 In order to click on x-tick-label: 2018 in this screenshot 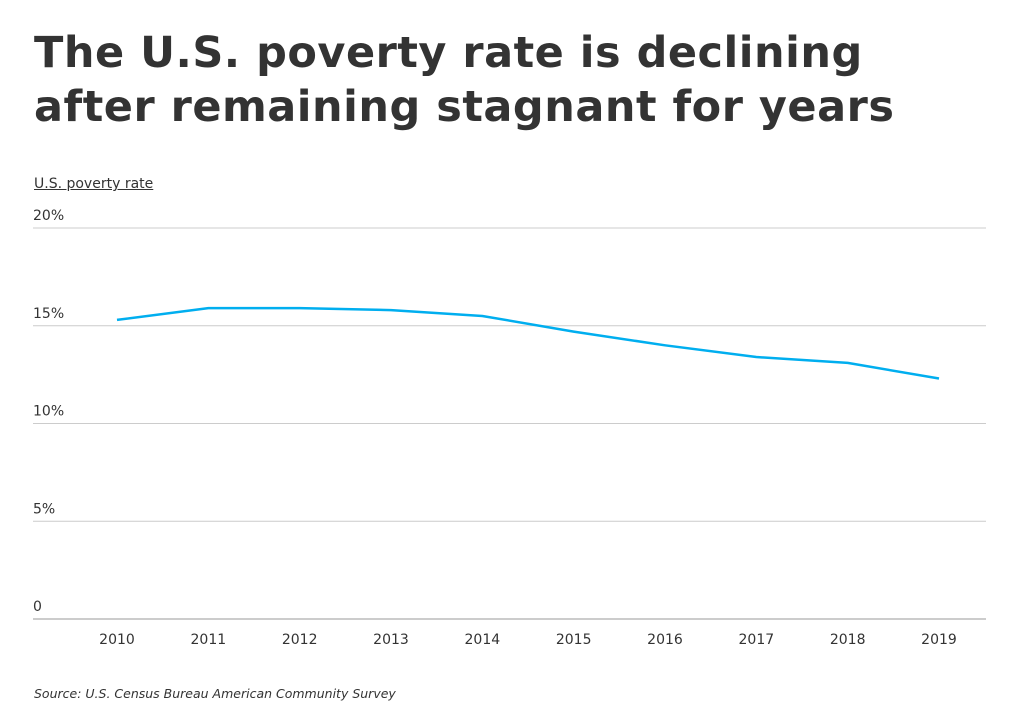, I will do `click(848, 640)`.